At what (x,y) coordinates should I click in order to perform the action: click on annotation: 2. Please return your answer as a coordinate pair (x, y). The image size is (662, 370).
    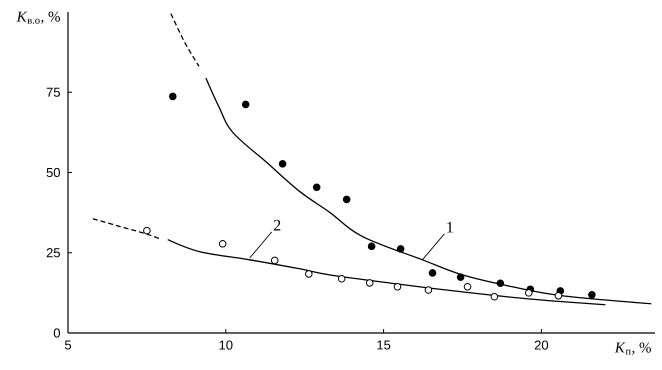
    Looking at the image, I should click on (277, 225).